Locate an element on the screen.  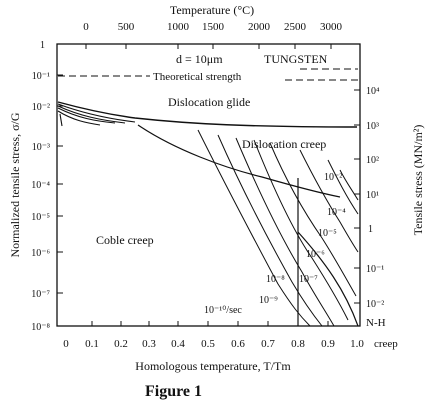
top-tick-2000: 2000 is located at coordinates (259, 27).